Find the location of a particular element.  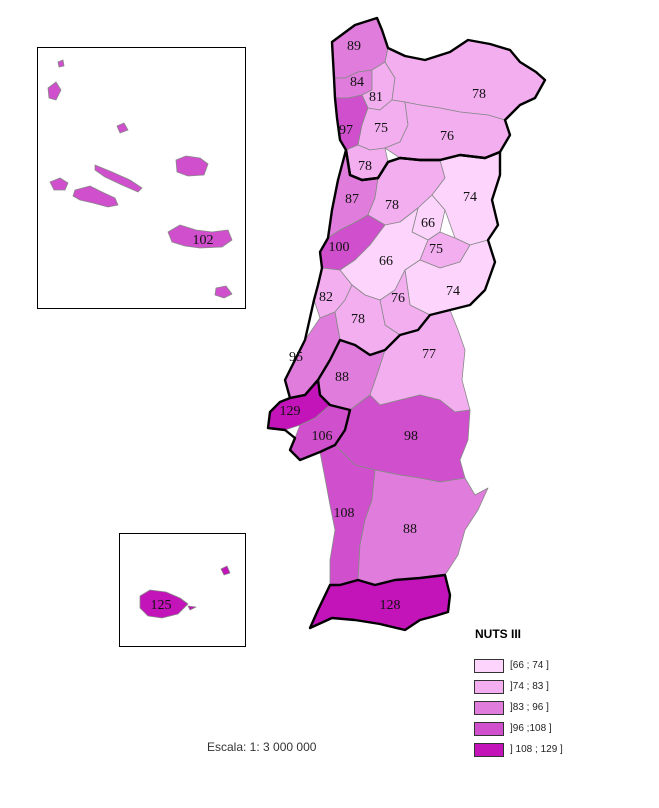

region-value-label: 125 is located at coordinates (161, 605).